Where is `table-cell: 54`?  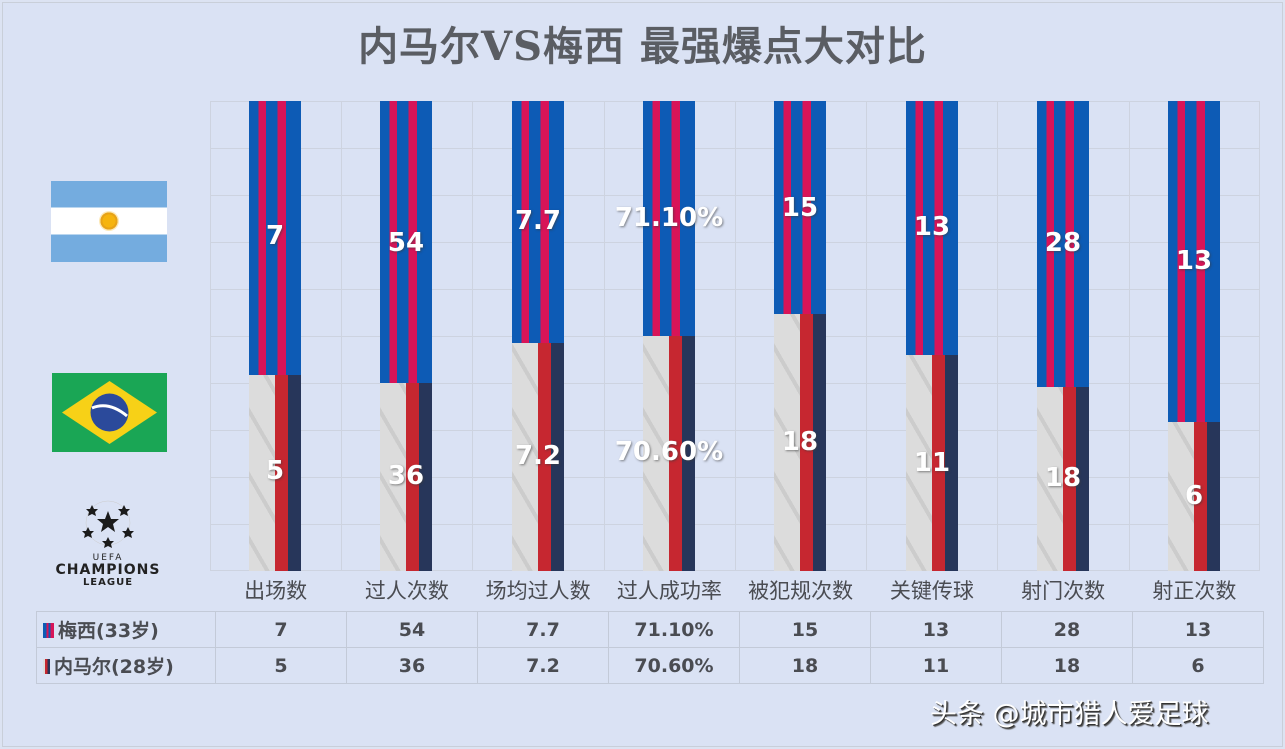
table-cell: 54 is located at coordinates (412, 629).